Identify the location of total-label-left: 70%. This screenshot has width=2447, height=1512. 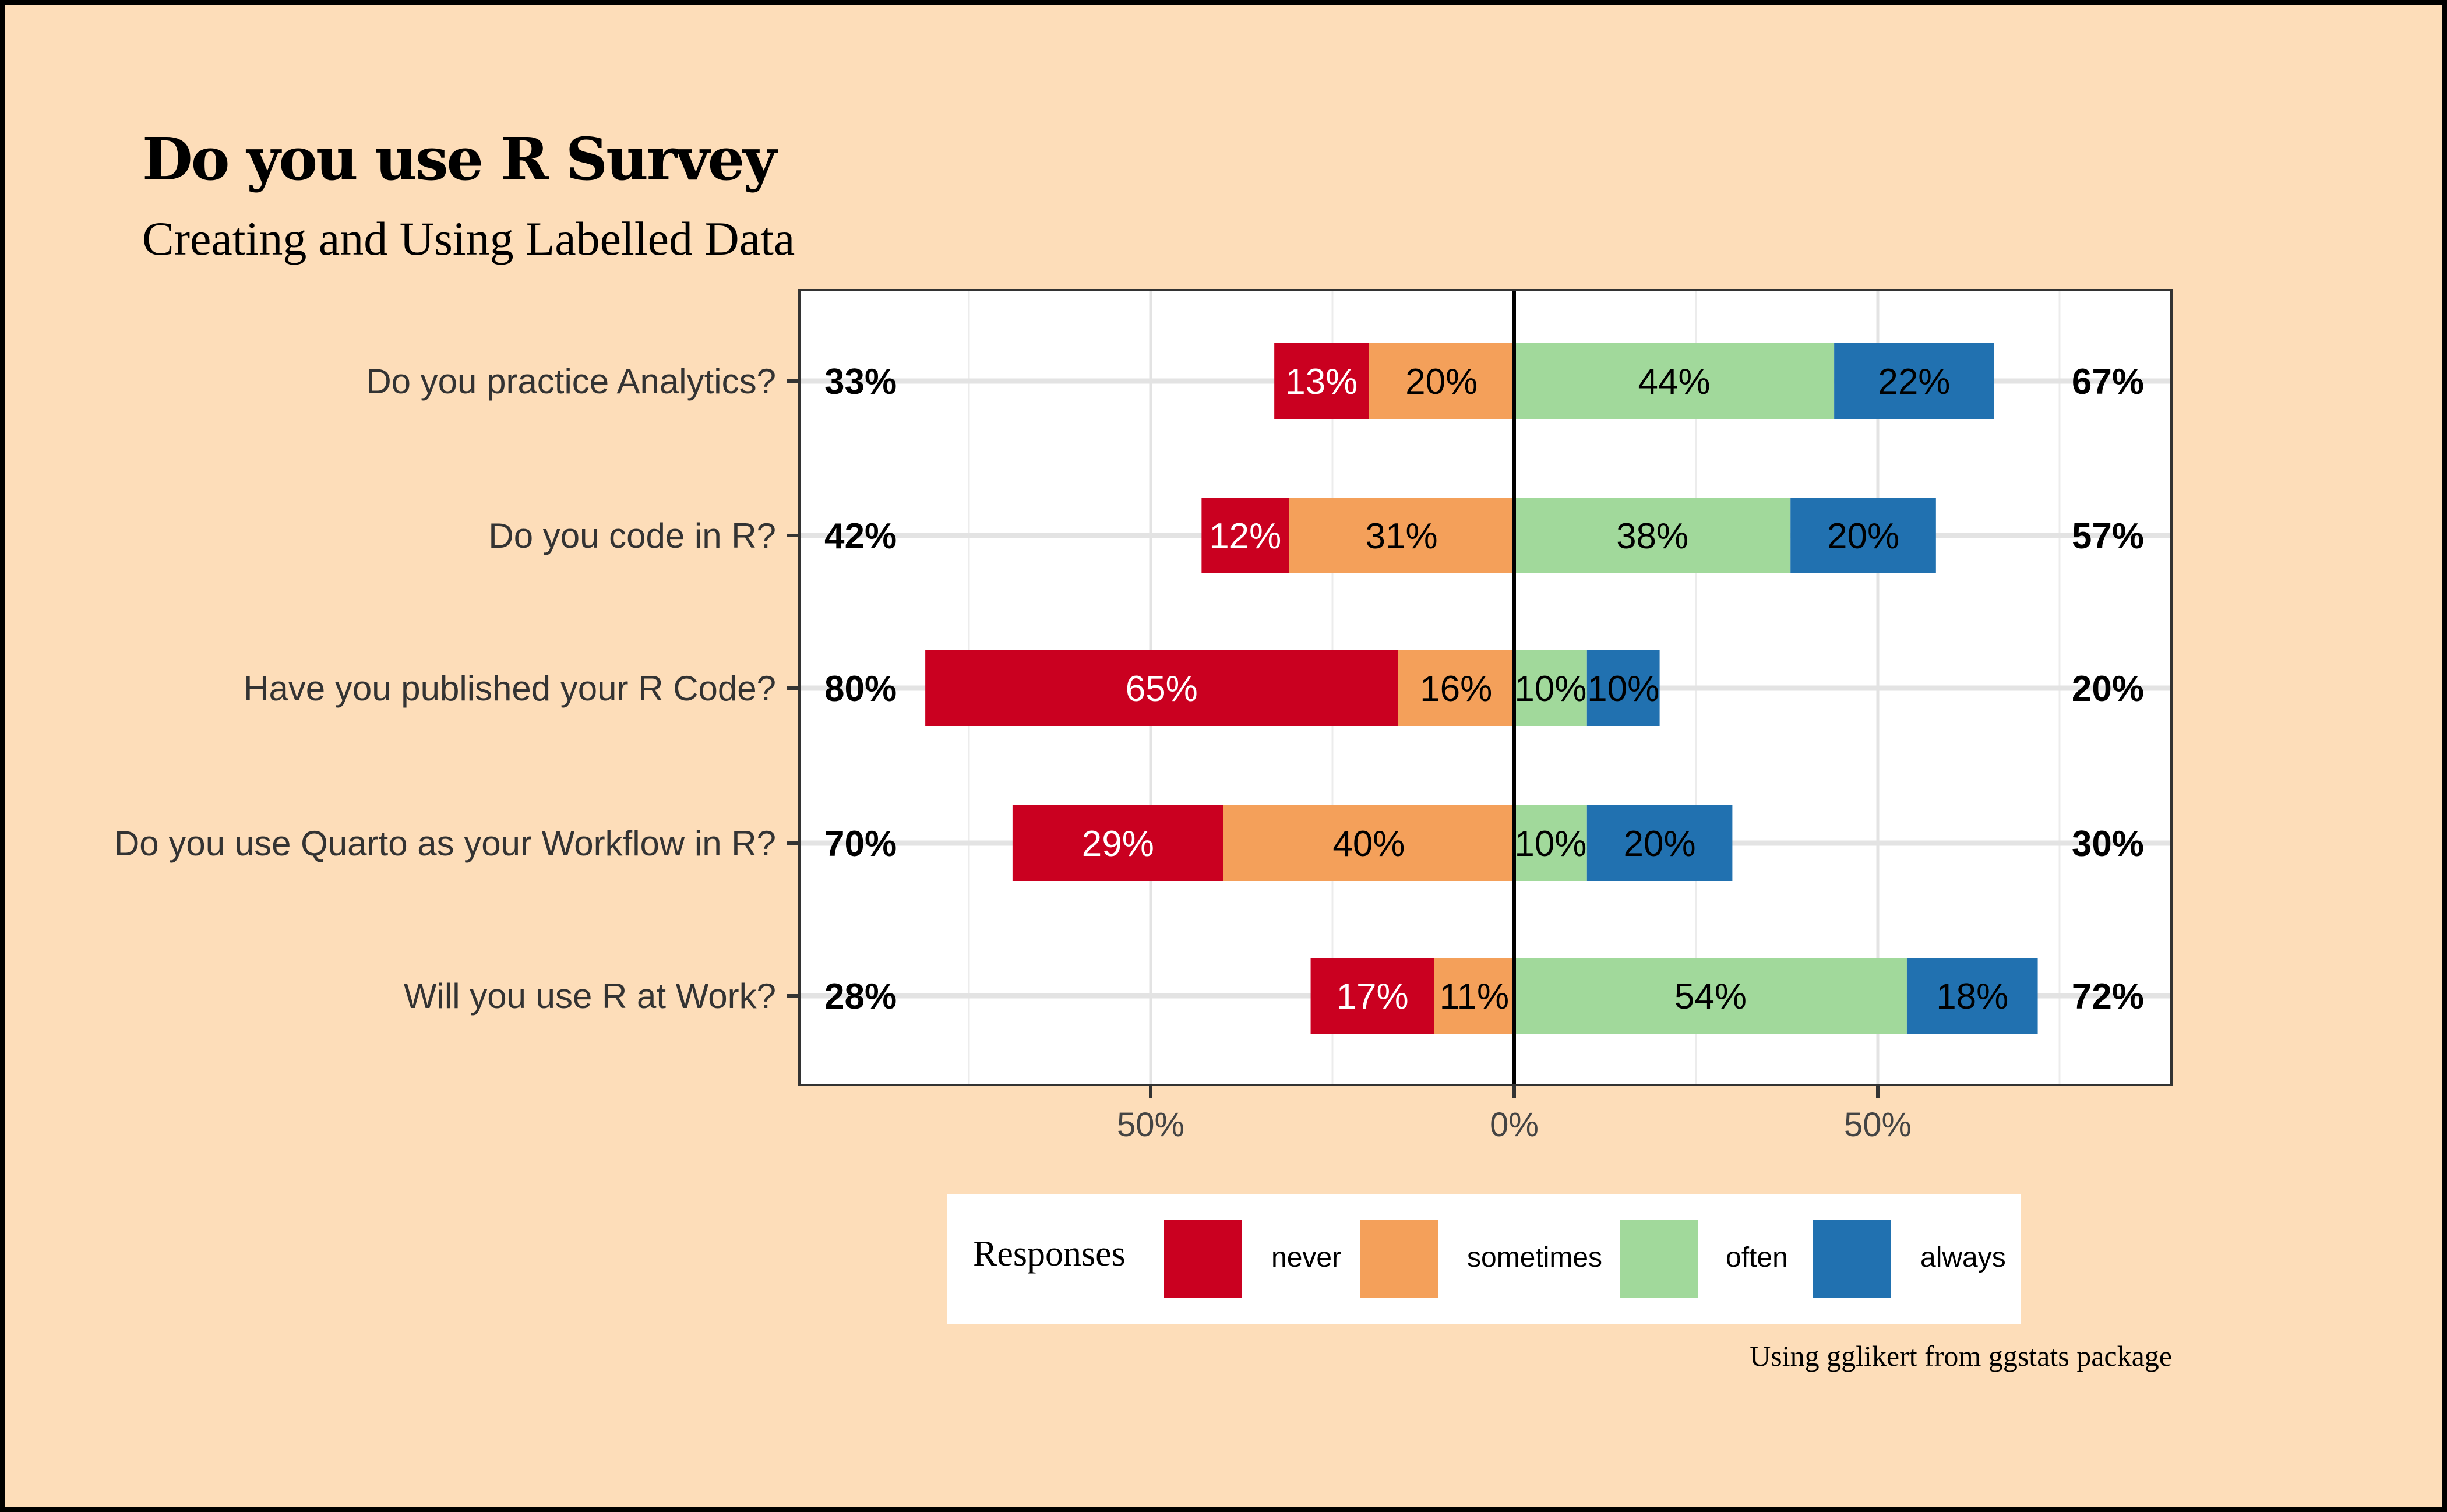
(860, 844).